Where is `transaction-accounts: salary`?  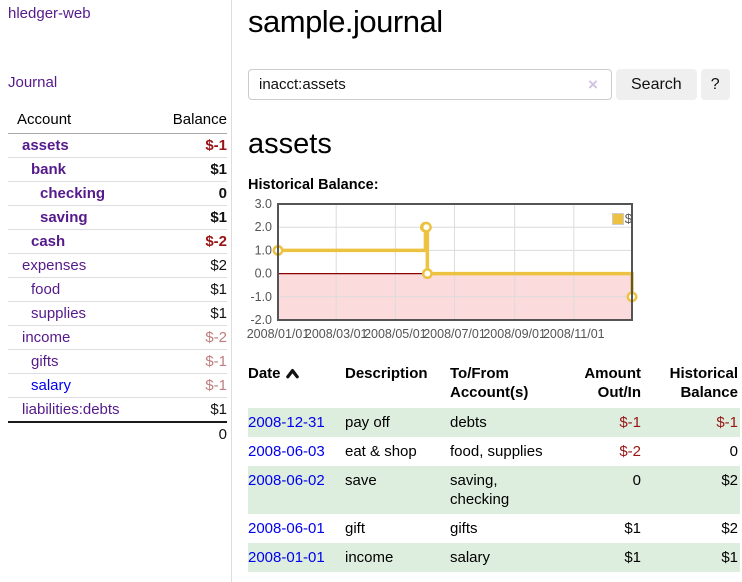 transaction-accounts: salary is located at coordinates (470, 557).